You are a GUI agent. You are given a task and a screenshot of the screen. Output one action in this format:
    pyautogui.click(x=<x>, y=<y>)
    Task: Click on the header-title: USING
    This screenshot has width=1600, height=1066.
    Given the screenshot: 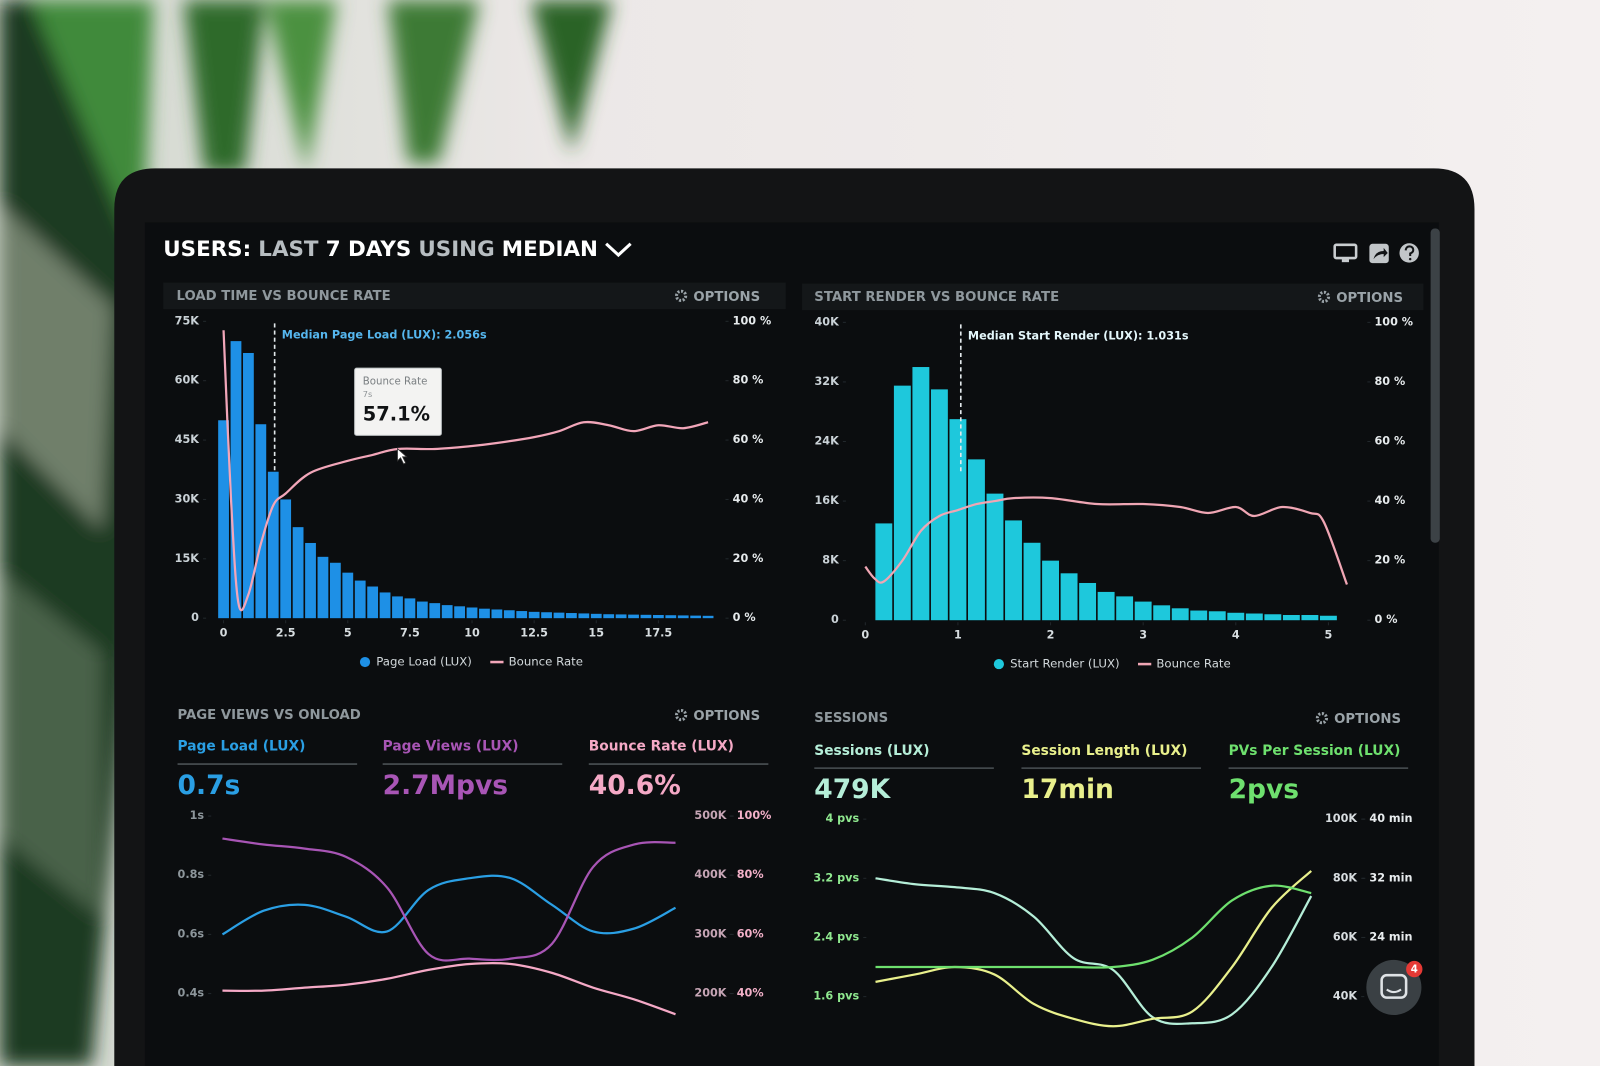 What is the action you would take?
    pyautogui.click(x=456, y=249)
    